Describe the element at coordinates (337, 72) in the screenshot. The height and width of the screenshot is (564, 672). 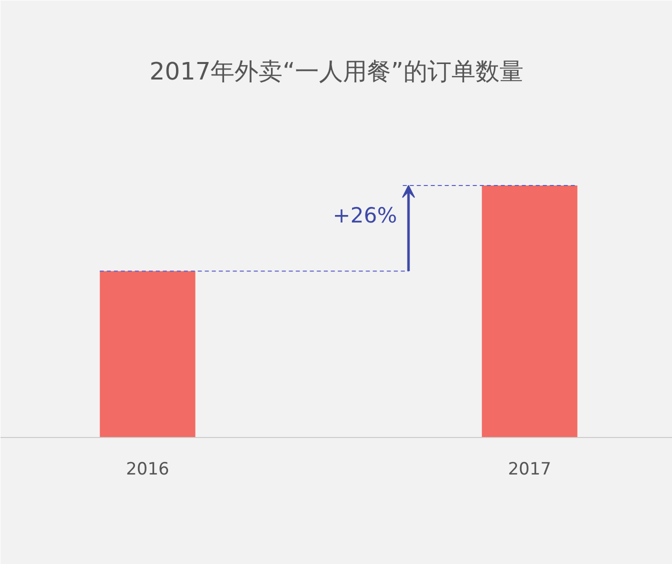
I see `chart-title: 2017年外卖“一人用餐”的订单数量` at that location.